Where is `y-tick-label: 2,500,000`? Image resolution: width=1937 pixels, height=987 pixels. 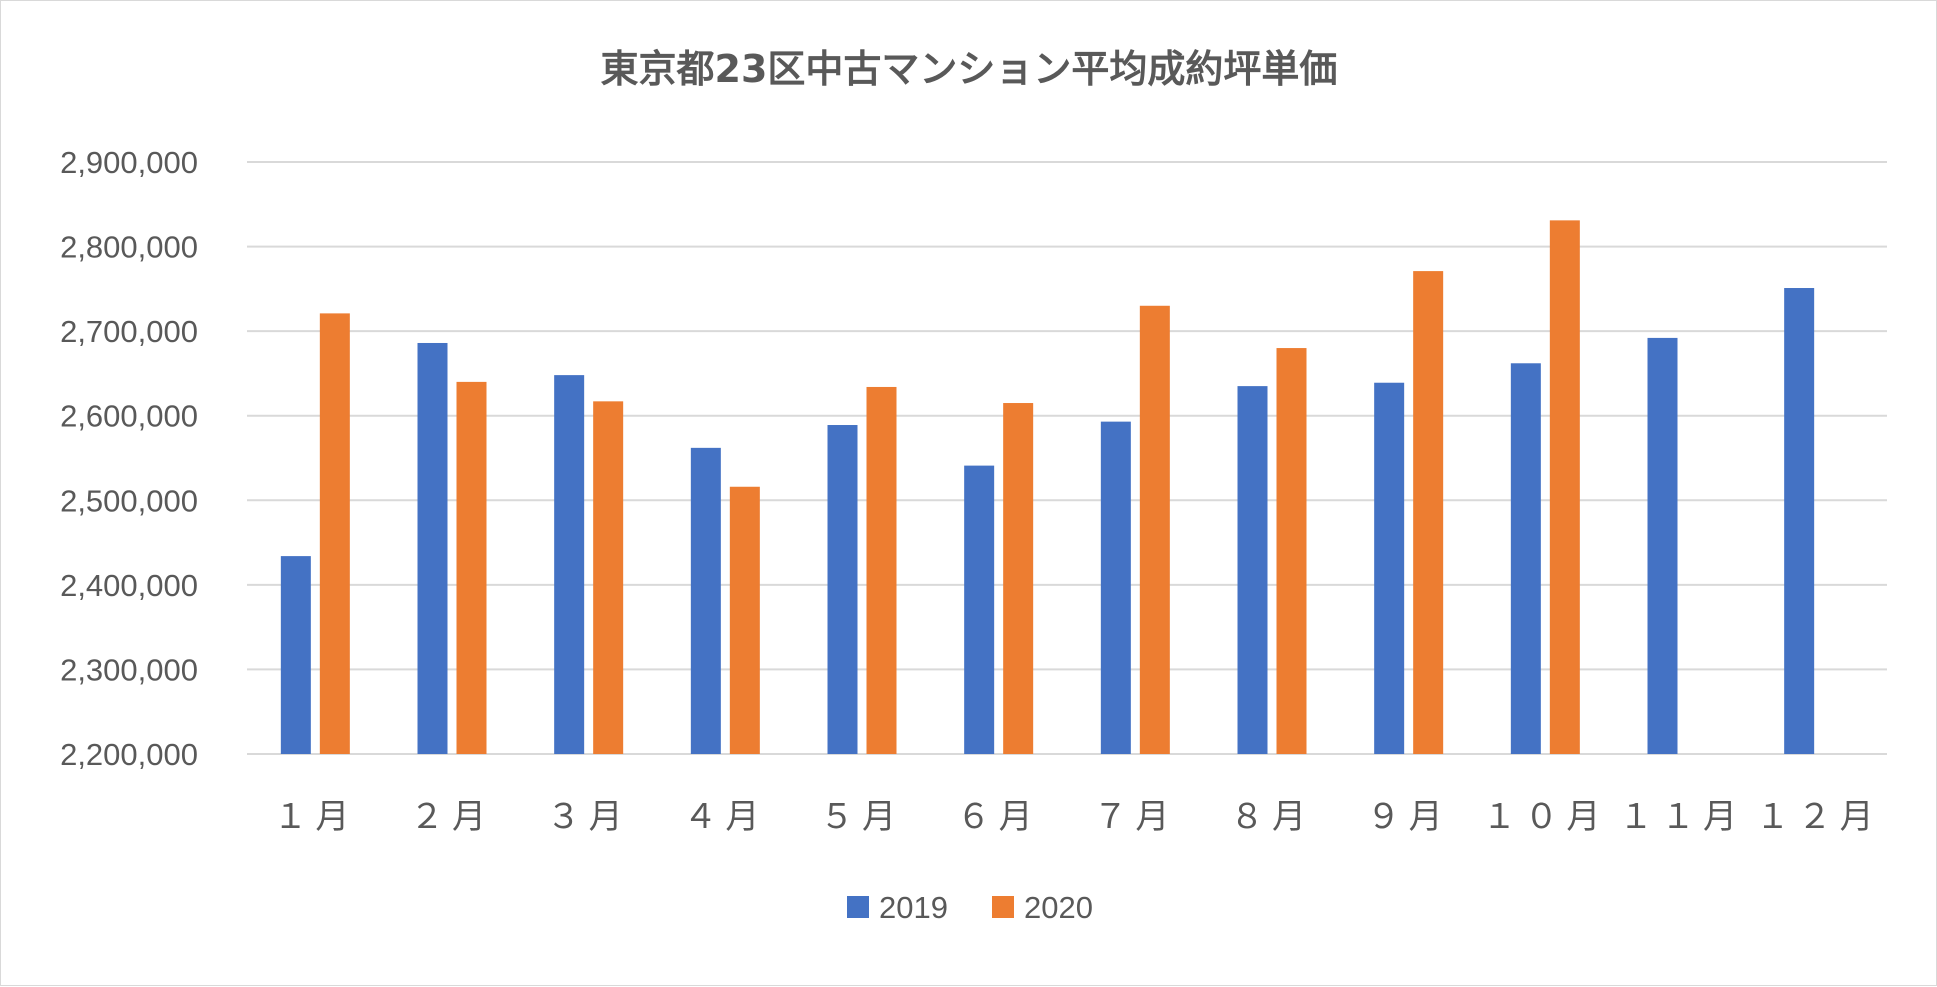
y-tick-label: 2,500,000 is located at coordinates (129, 500).